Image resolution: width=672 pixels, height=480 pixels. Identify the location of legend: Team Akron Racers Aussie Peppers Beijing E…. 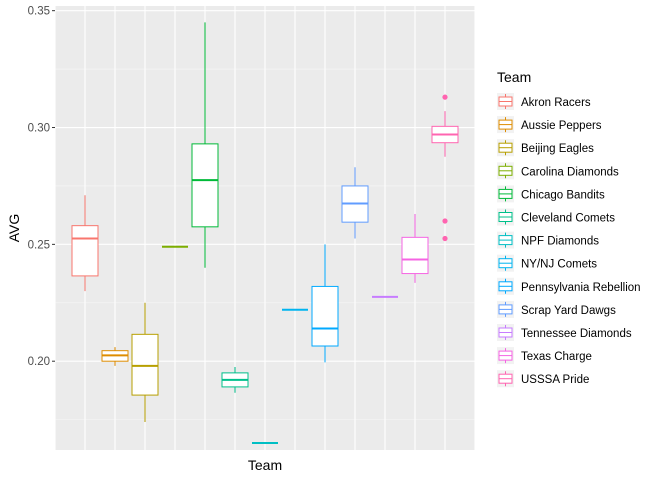
(569, 228).